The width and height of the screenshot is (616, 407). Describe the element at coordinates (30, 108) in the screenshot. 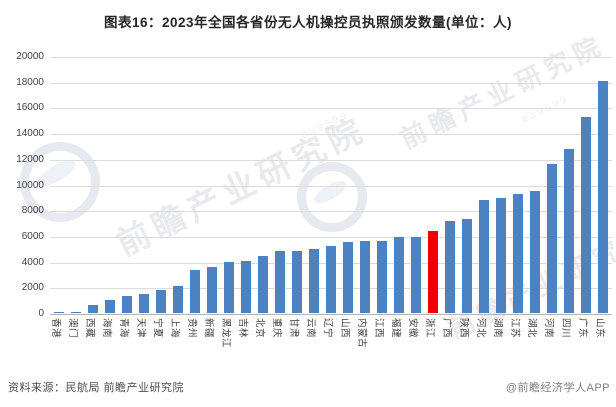

I see `y-axis-label: 16000` at that location.